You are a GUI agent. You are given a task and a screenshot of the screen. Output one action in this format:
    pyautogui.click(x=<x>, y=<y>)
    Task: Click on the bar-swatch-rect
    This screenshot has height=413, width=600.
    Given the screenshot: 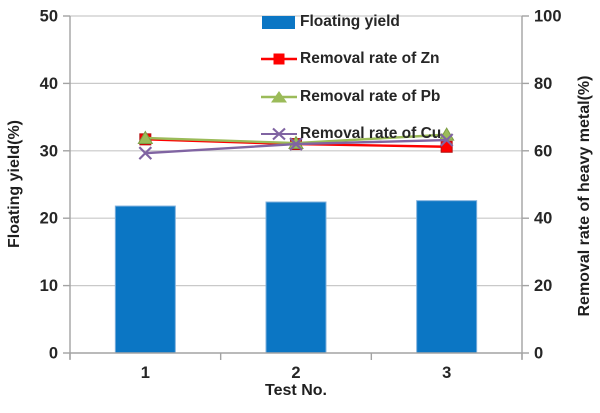 What is the action you would take?
    pyautogui.click(x=278, y=22)
    